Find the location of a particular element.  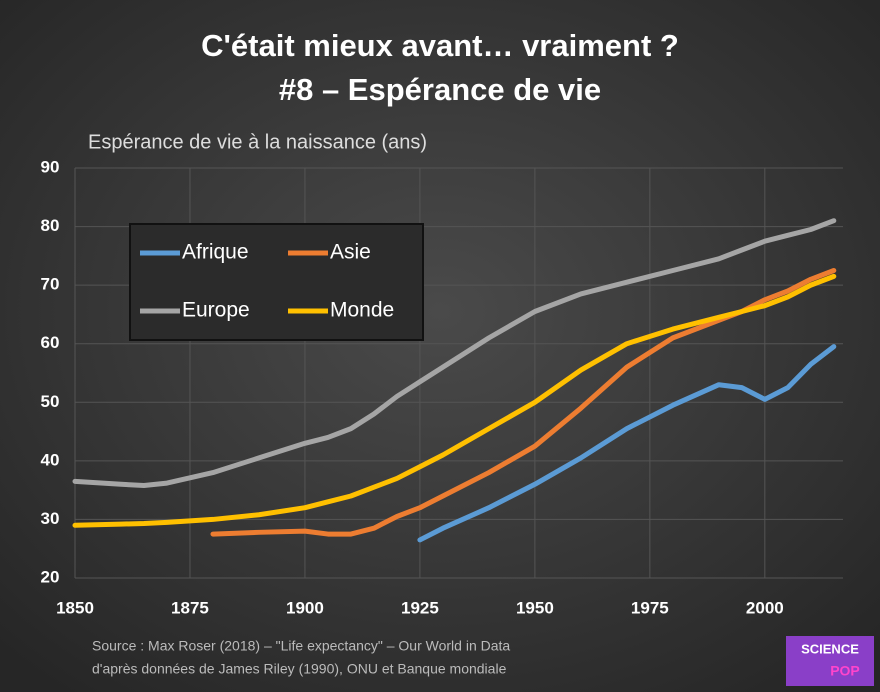

x-tick-label: 1950 is located at coordinates (535, 607).